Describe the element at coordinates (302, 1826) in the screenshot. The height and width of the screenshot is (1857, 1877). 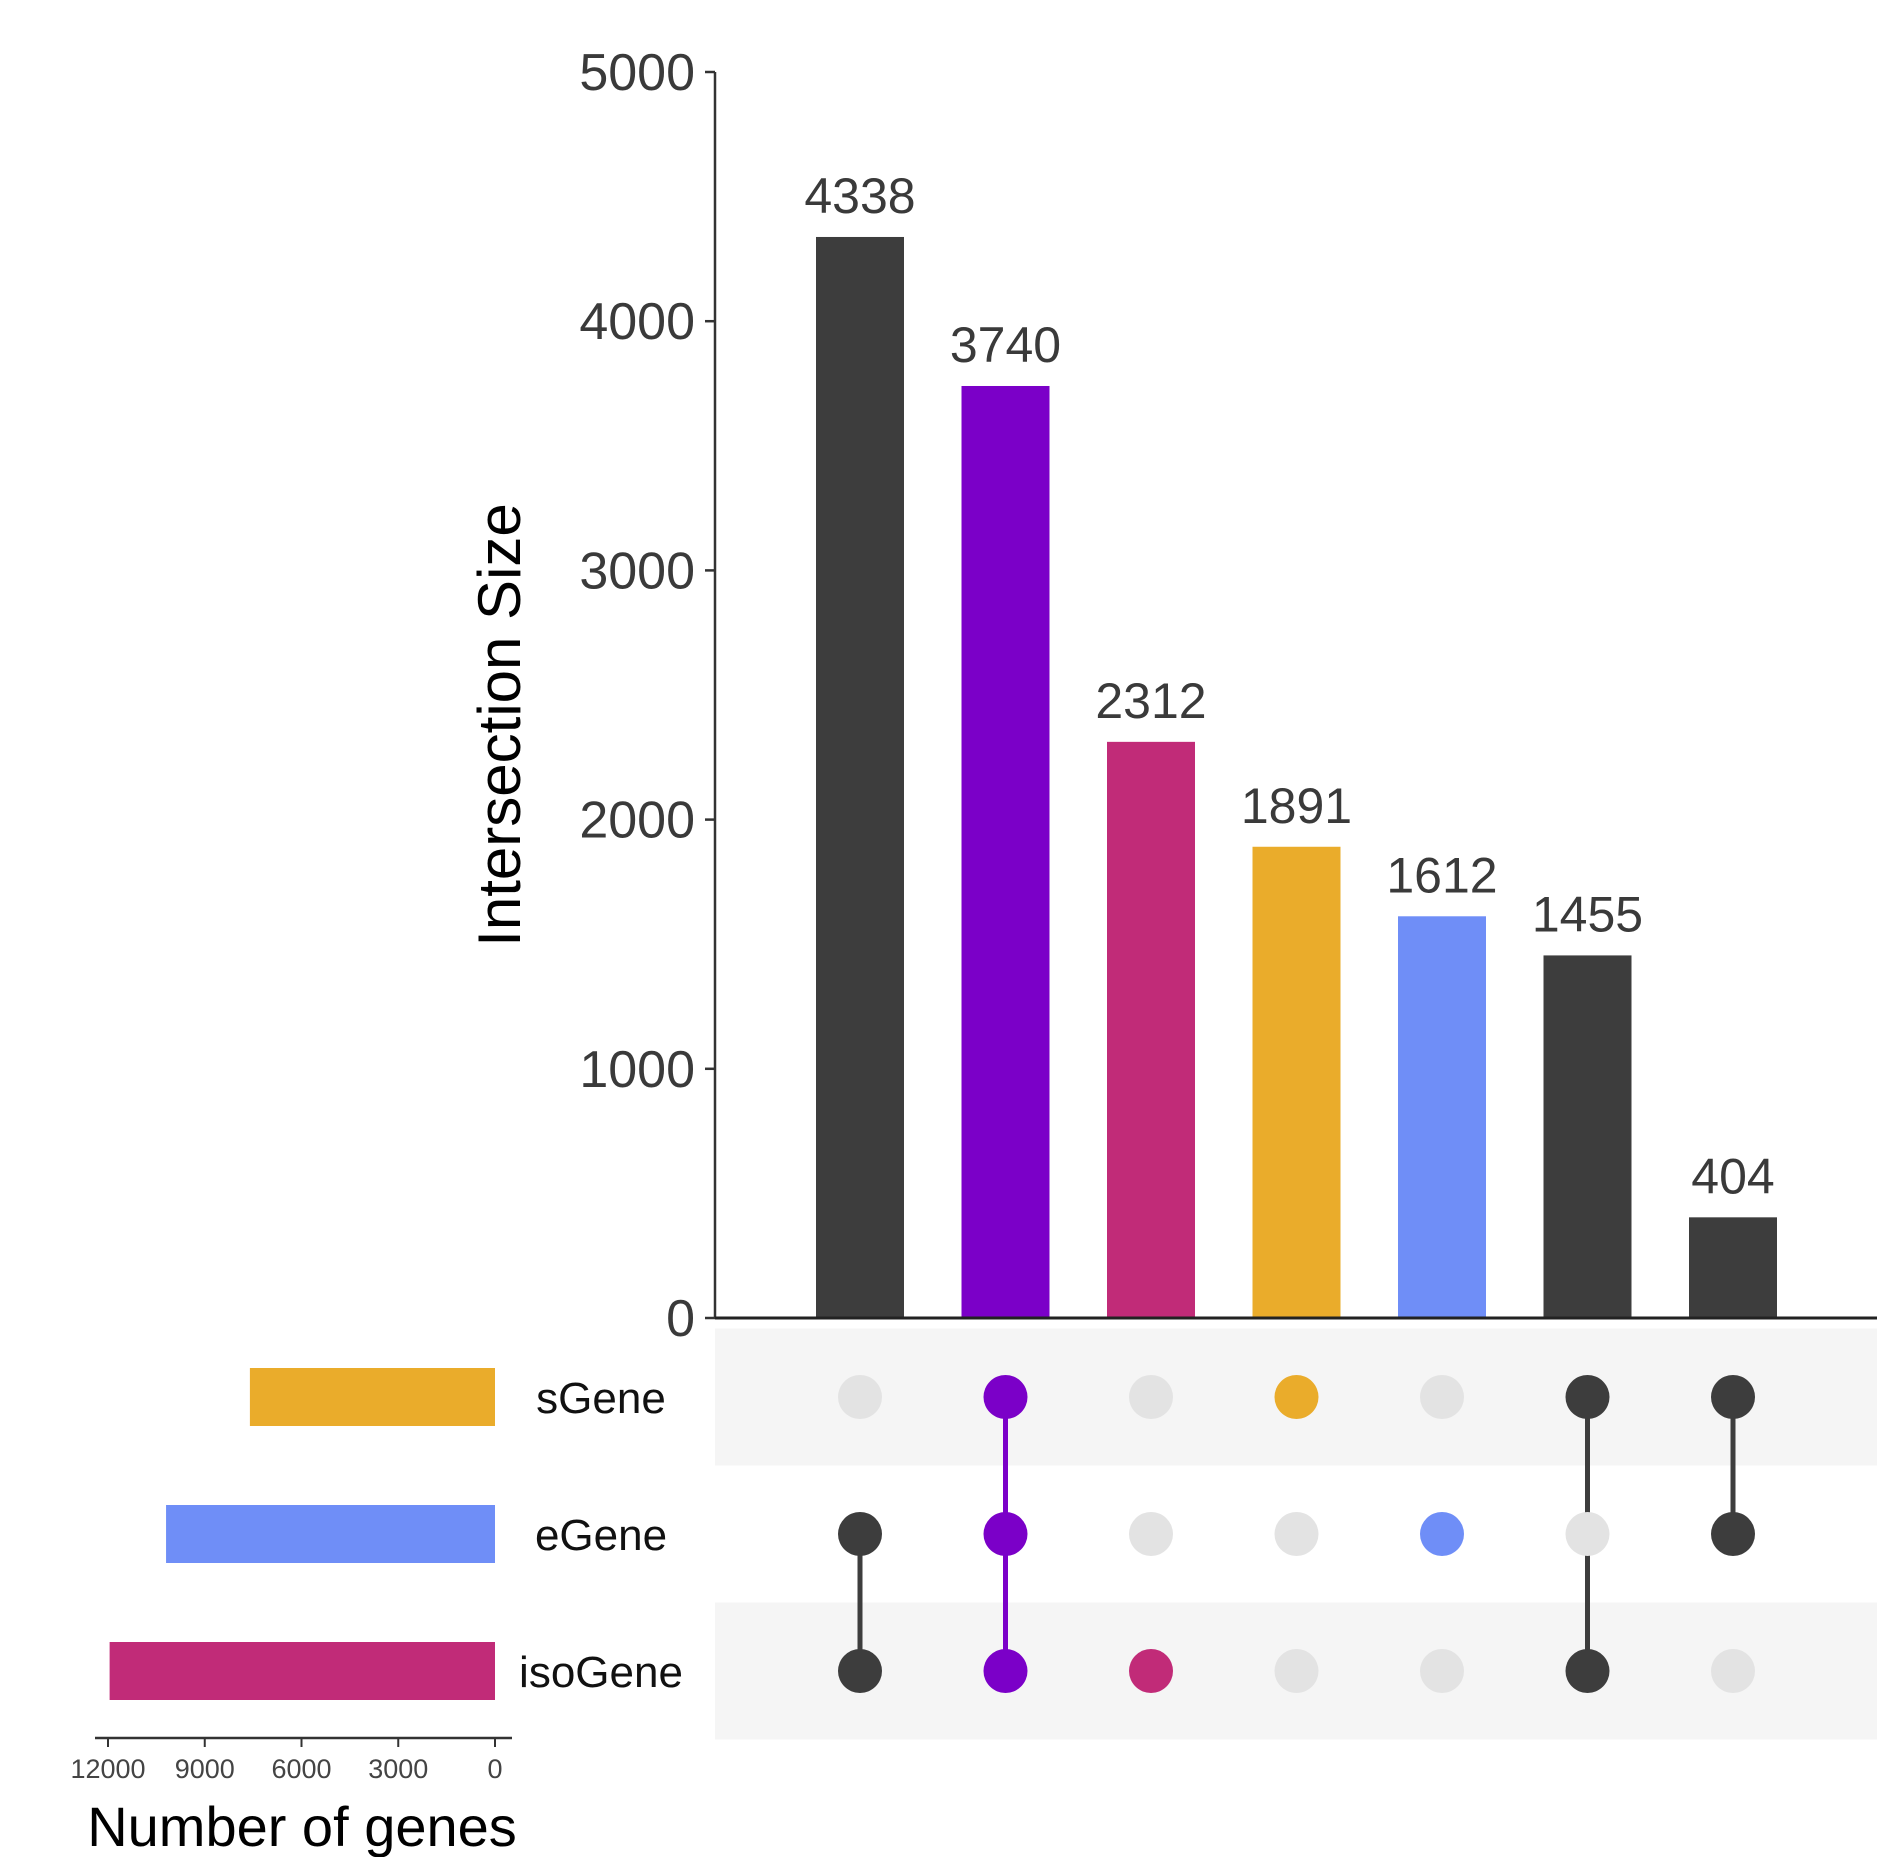
I see `set-size-axis-label: Number of genes` at that location.